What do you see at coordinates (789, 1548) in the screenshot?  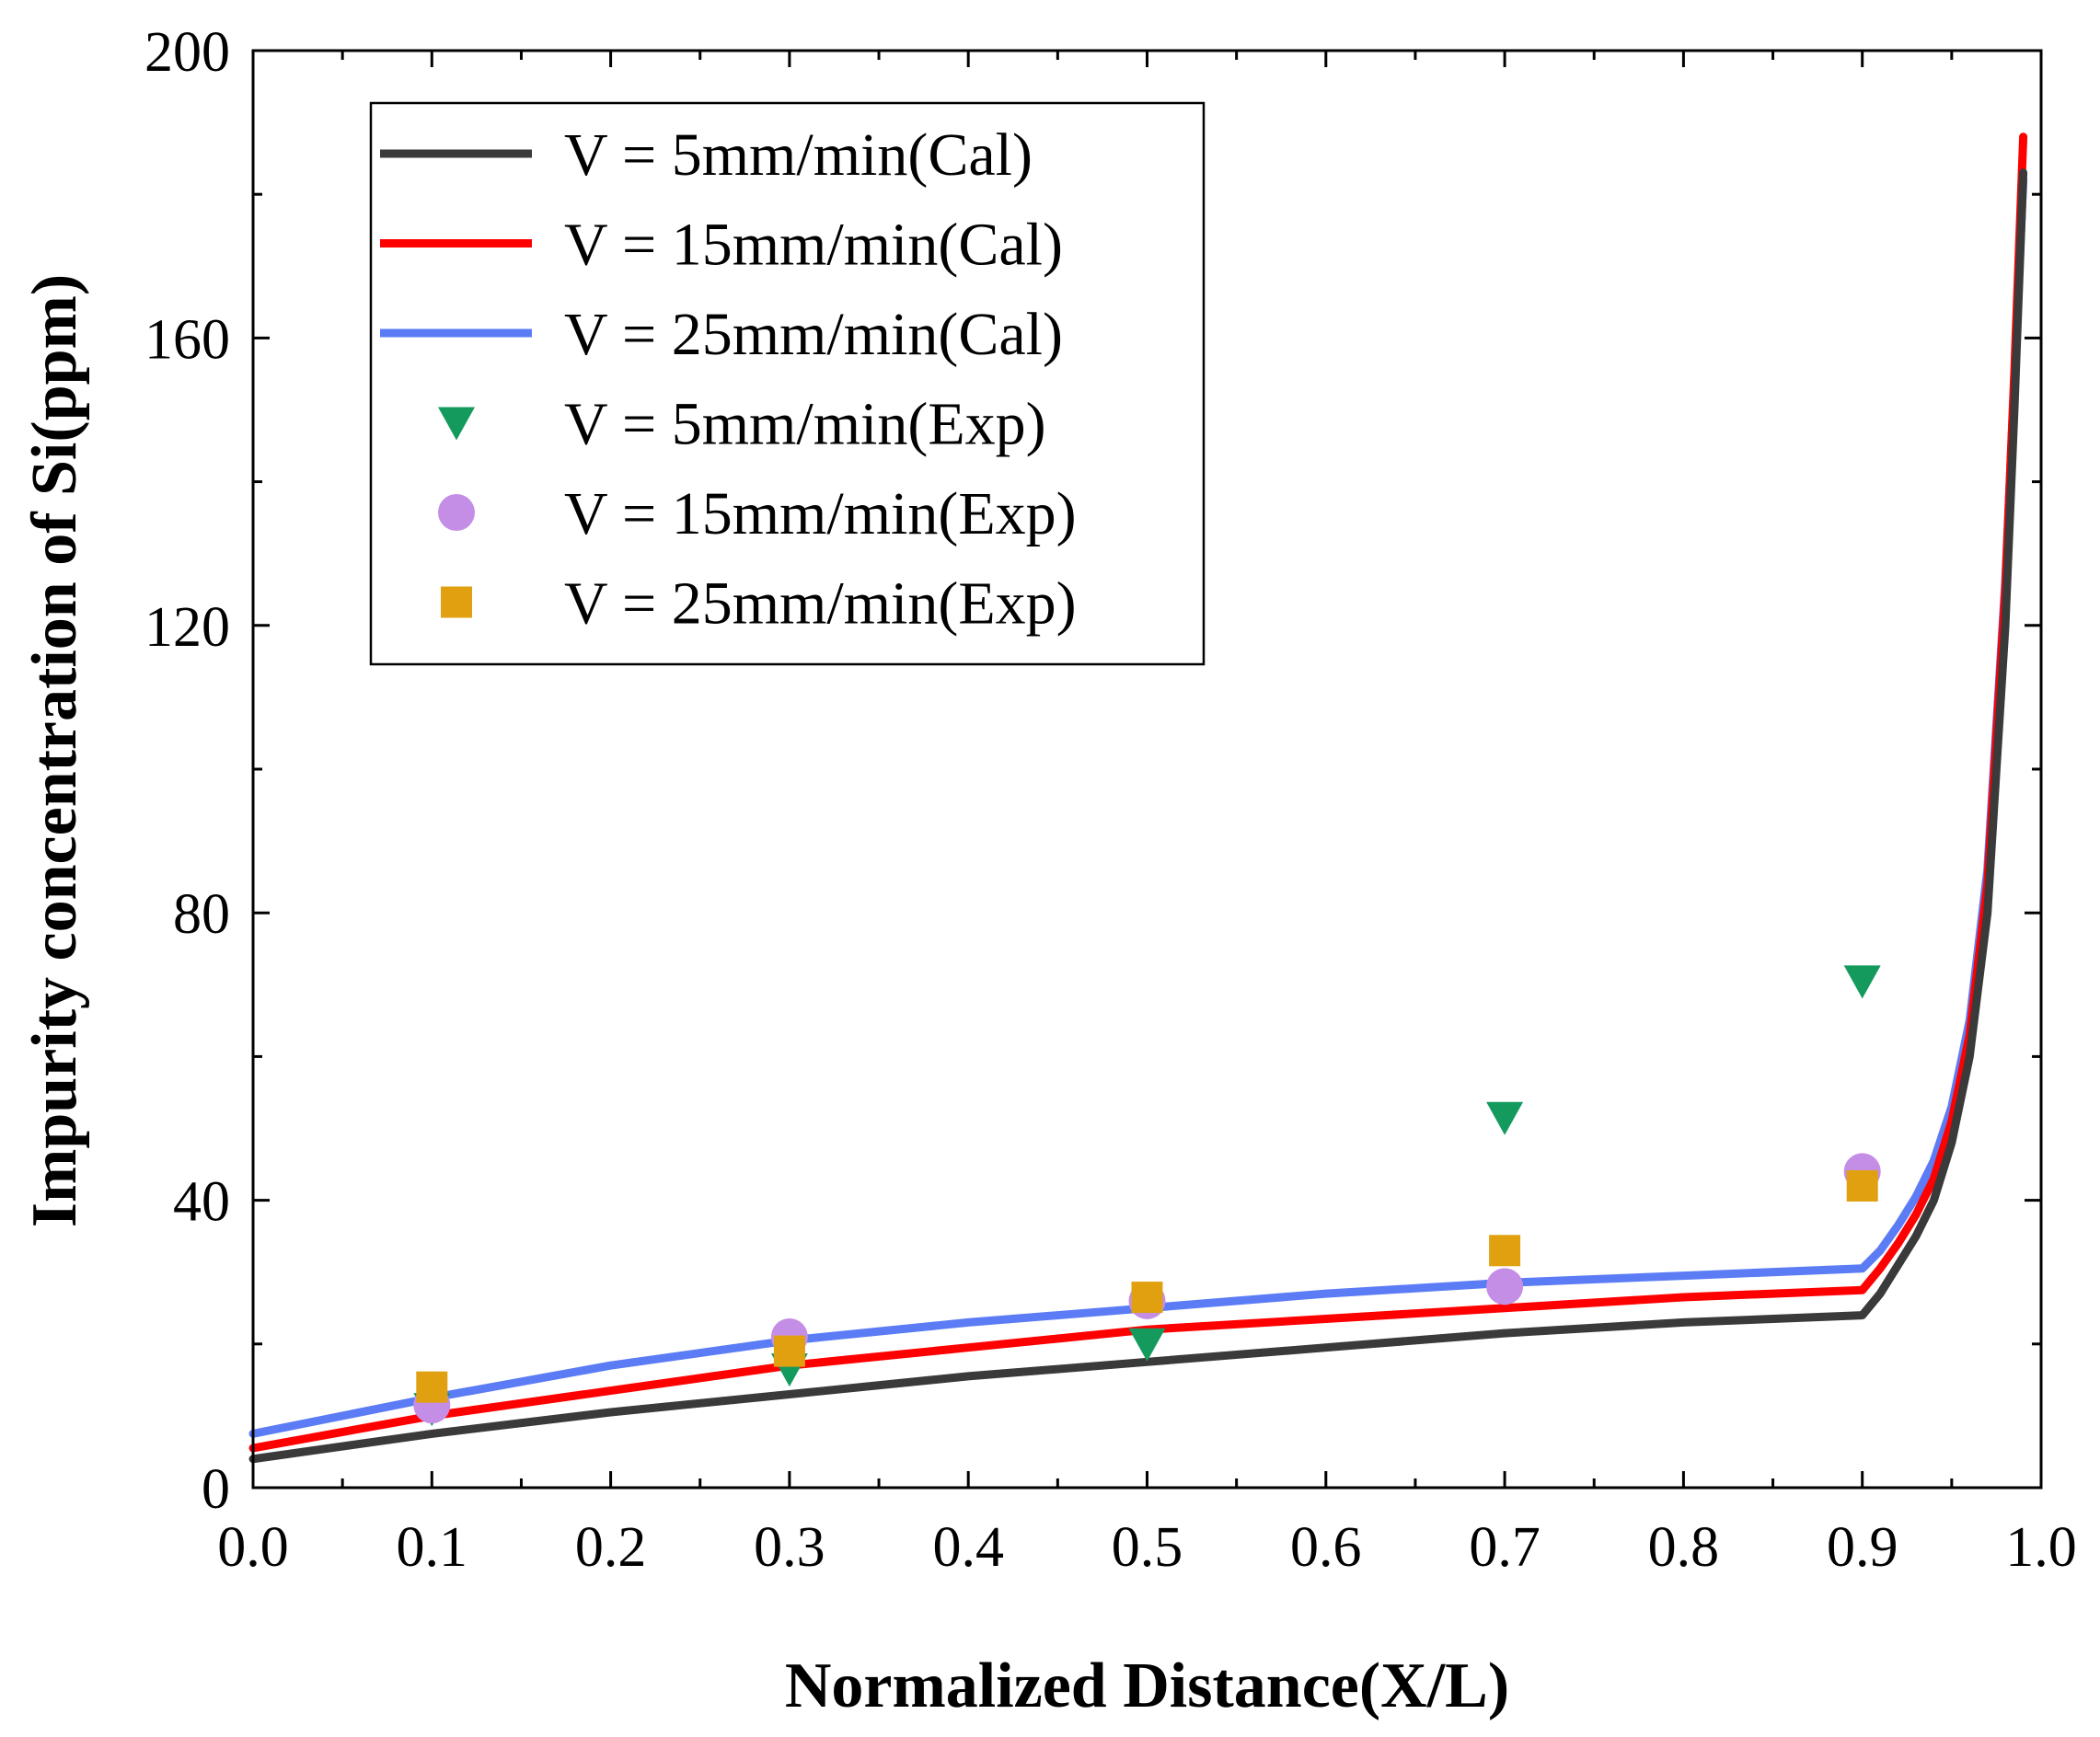 I see `x-tick-label: 0.3` at bounding box center [789, 1548].